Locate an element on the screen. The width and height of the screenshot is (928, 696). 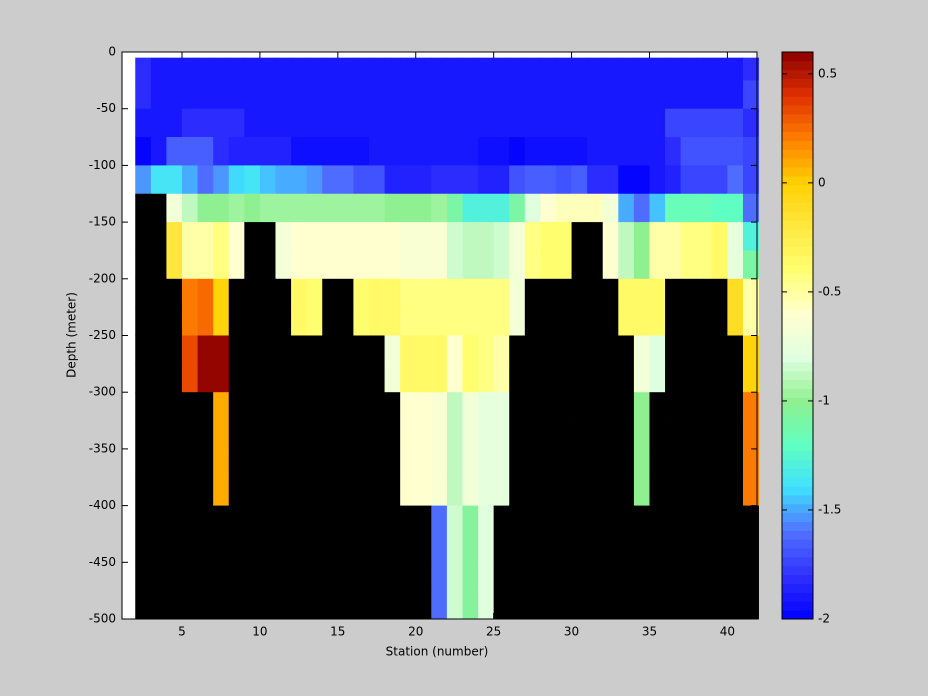
y-tick-label: -150 is located at coordinates (102, 222).